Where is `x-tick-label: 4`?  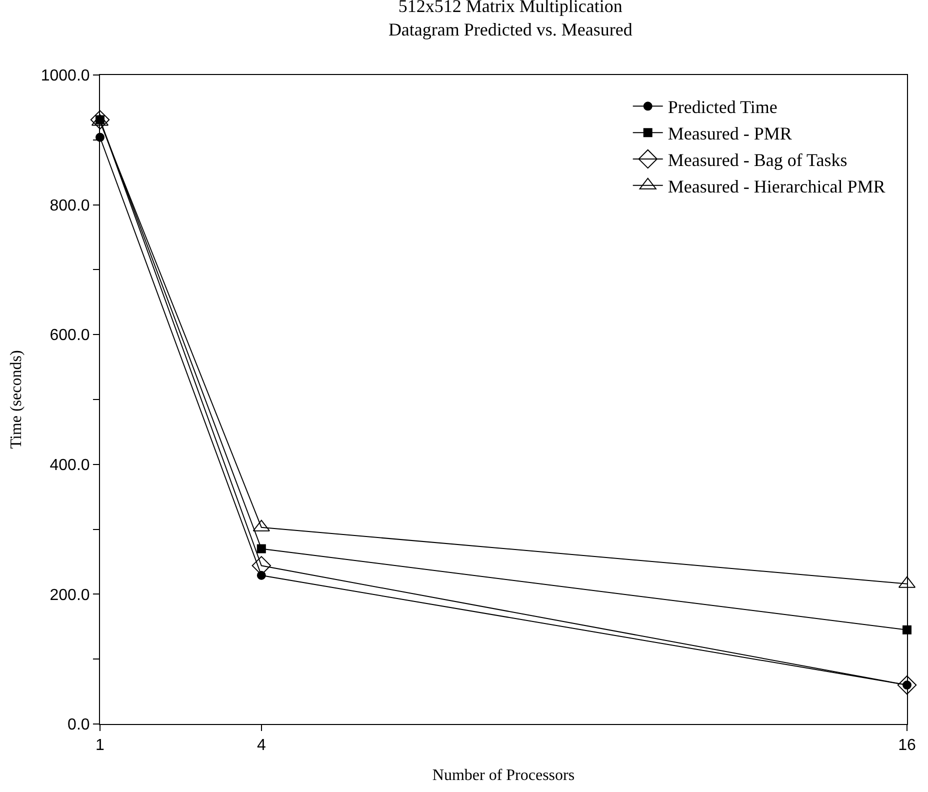 x-tick-label: 4 is located at coordinates (261, 745).